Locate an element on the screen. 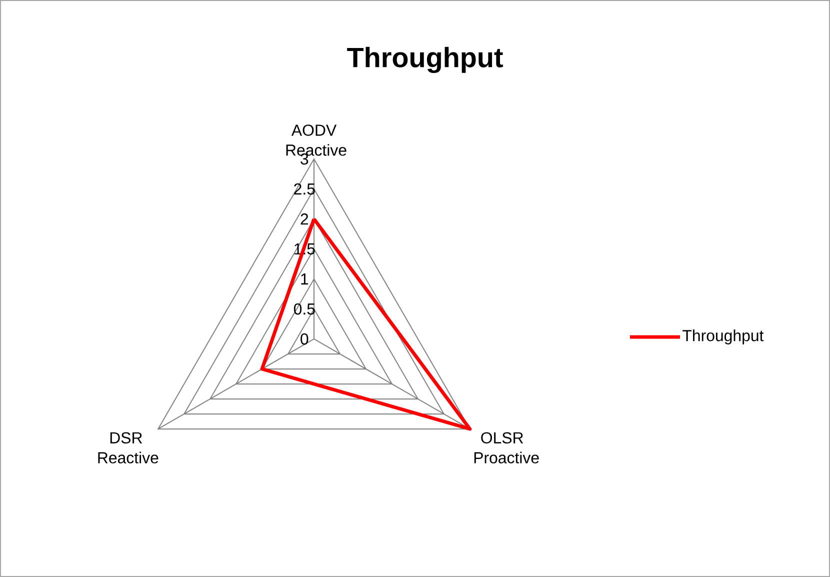 The image size is (830, 577). spoke-label: OLSR Proactive is located at coordinates (506, 448).